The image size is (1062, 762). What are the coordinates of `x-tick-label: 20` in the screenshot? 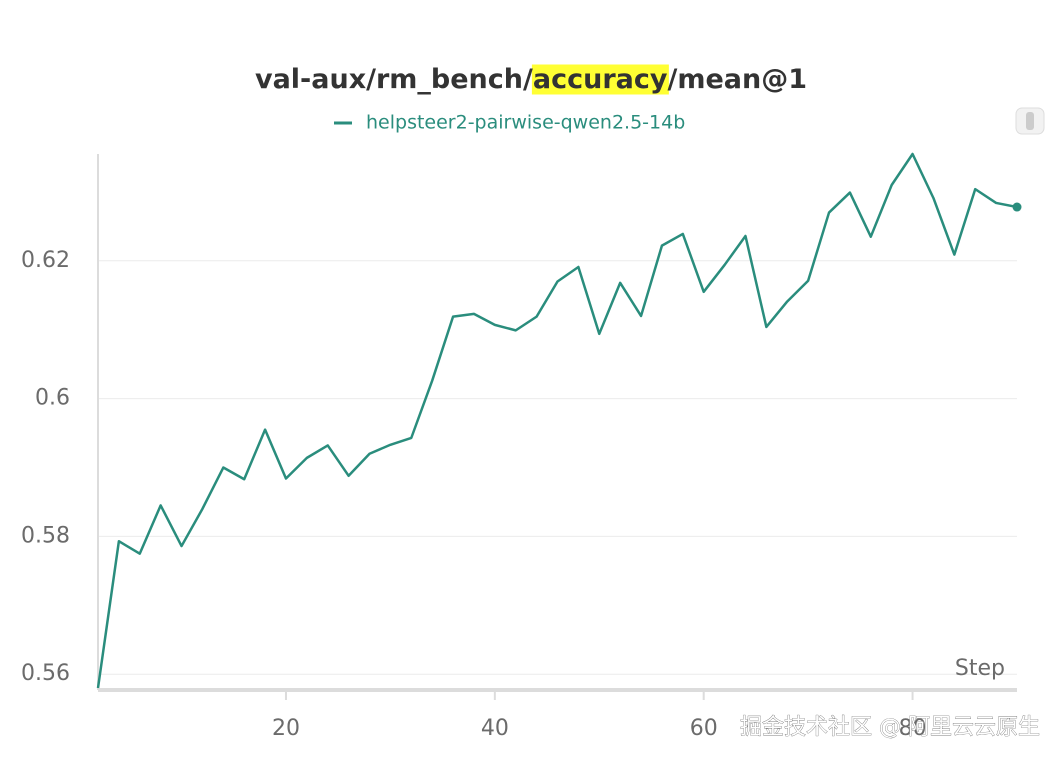 It's located at (286, 728).